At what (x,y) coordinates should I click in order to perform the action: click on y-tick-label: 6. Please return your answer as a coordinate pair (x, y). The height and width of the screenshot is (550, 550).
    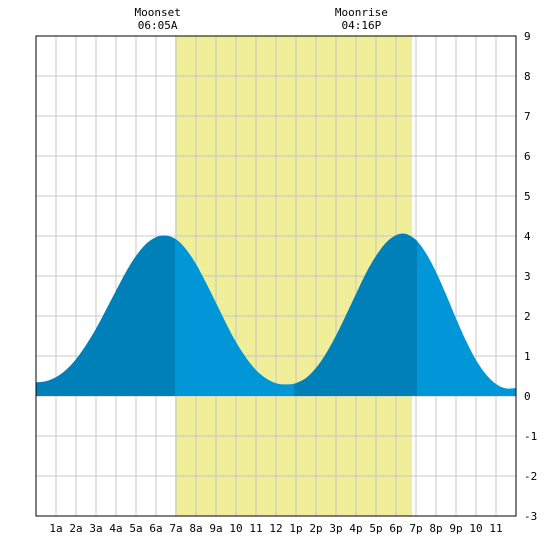
    Looking at the image, I should click on (527, 156).